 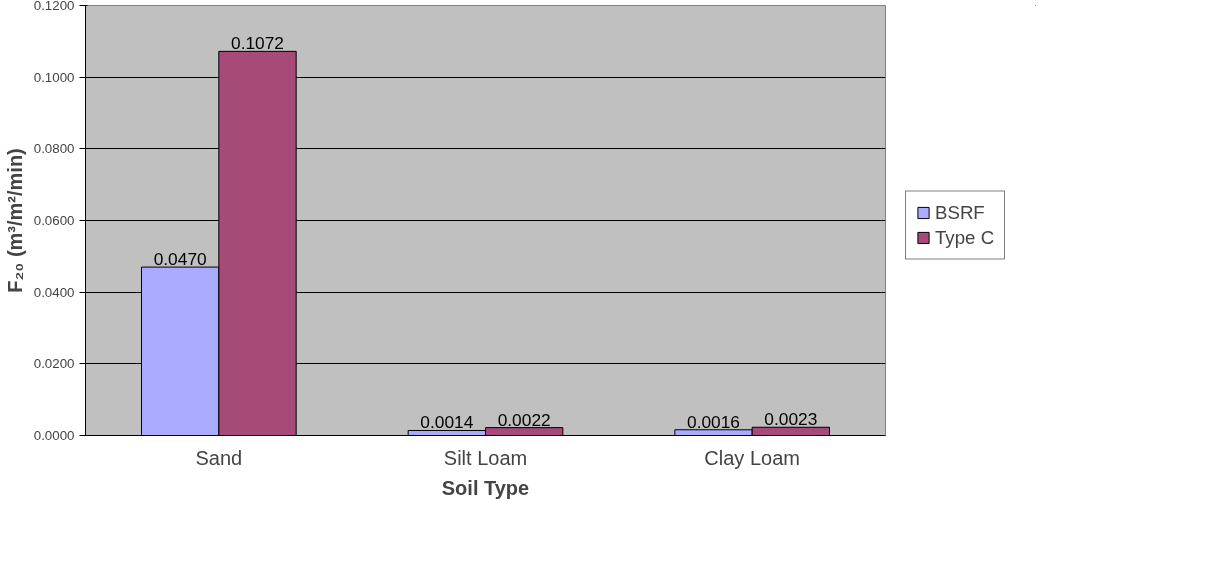 I want to click on legend-label: Type C, so click(x=965, y=237).